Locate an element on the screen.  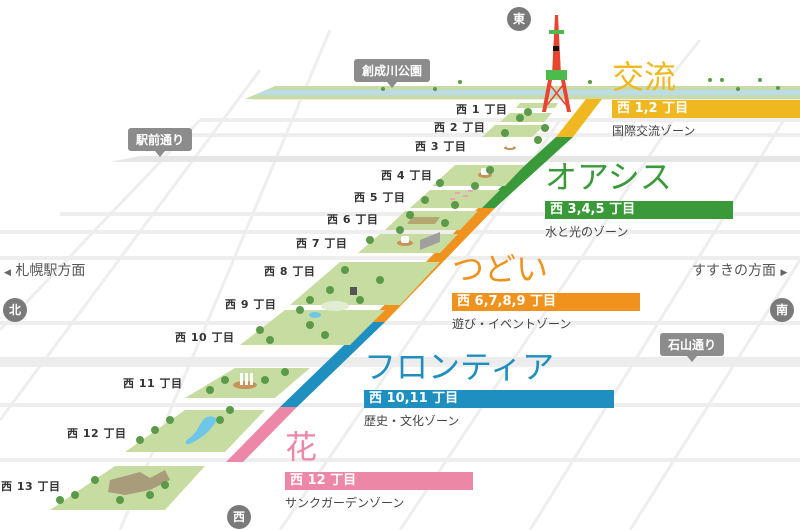
zone-frontier: フロンティア 西 10,11 丁目 歴史・文化ゾーン is located at coordinates (489, 389).